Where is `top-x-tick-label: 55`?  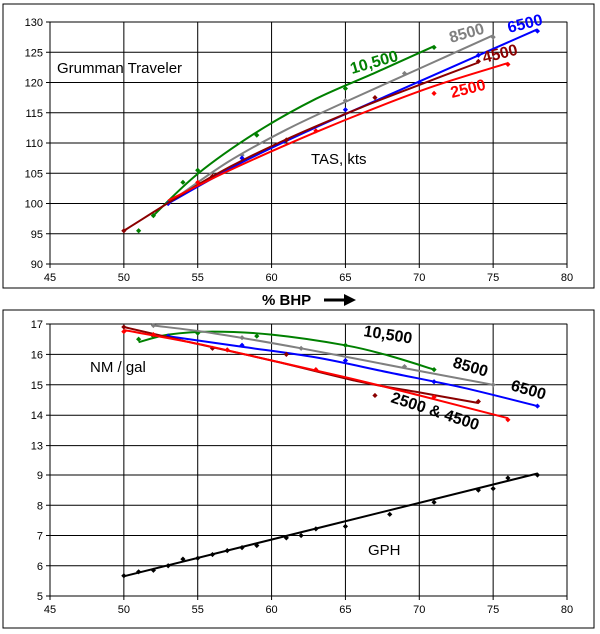
top-x-tick-label: 55 is located at coordinates (198, 278).